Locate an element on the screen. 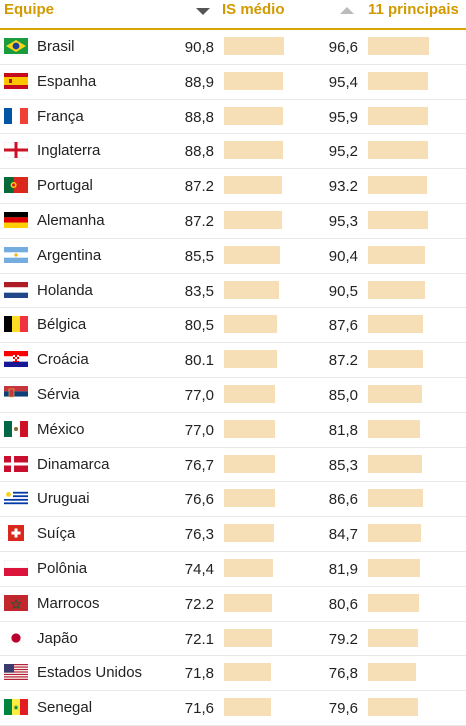 Image resolution: width=466 pixels, height=726 pixels. top11-value: 95,4 is located at coordinates (343, 82).